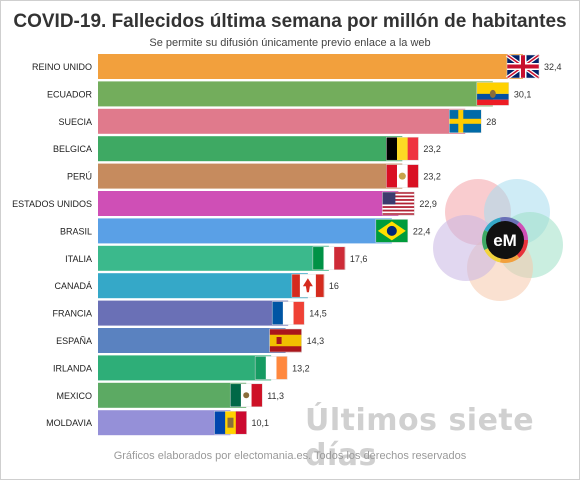 This screenshot has height=480, width=580. What do you see at coordinates (465, 121) in the screenshot?
I see `sweden-flag-icon` at bounding box center [465, 121].